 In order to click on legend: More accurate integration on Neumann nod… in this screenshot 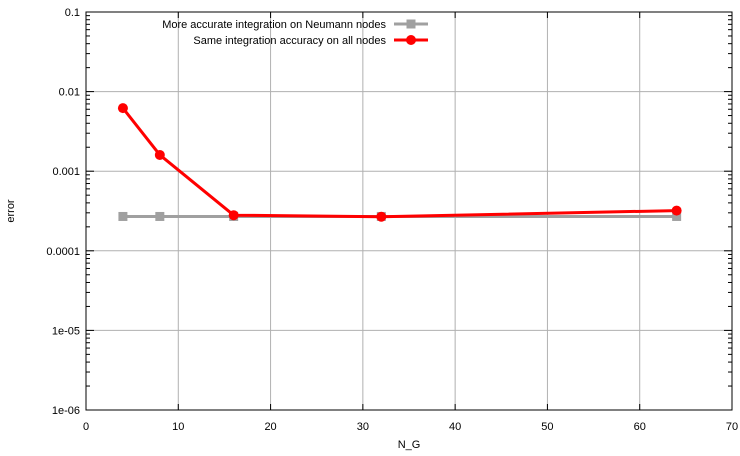, I will do `click(295, 33)`.